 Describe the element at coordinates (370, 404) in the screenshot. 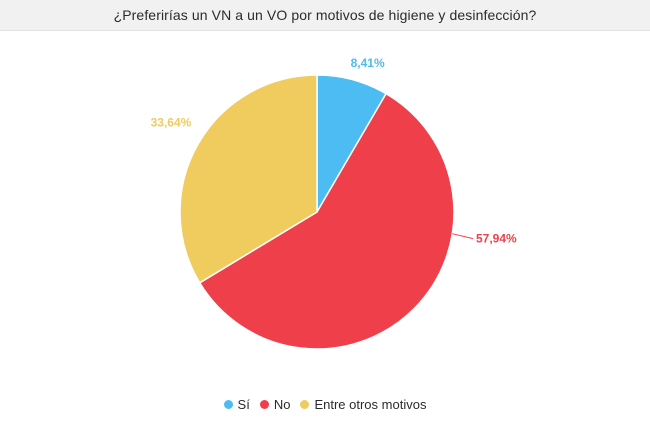

I see `legend-label: Entre otros motivos` at that location.